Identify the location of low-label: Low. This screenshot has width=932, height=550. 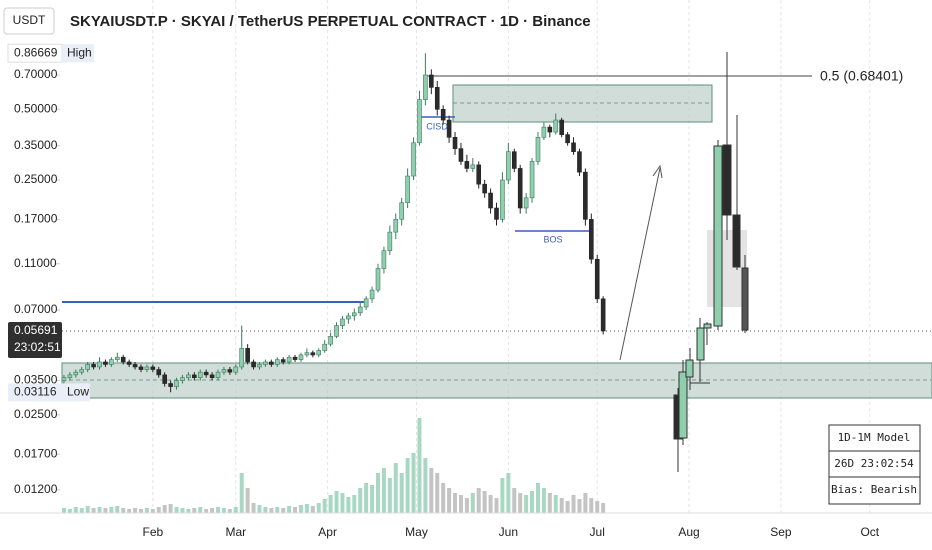
(78, 392).